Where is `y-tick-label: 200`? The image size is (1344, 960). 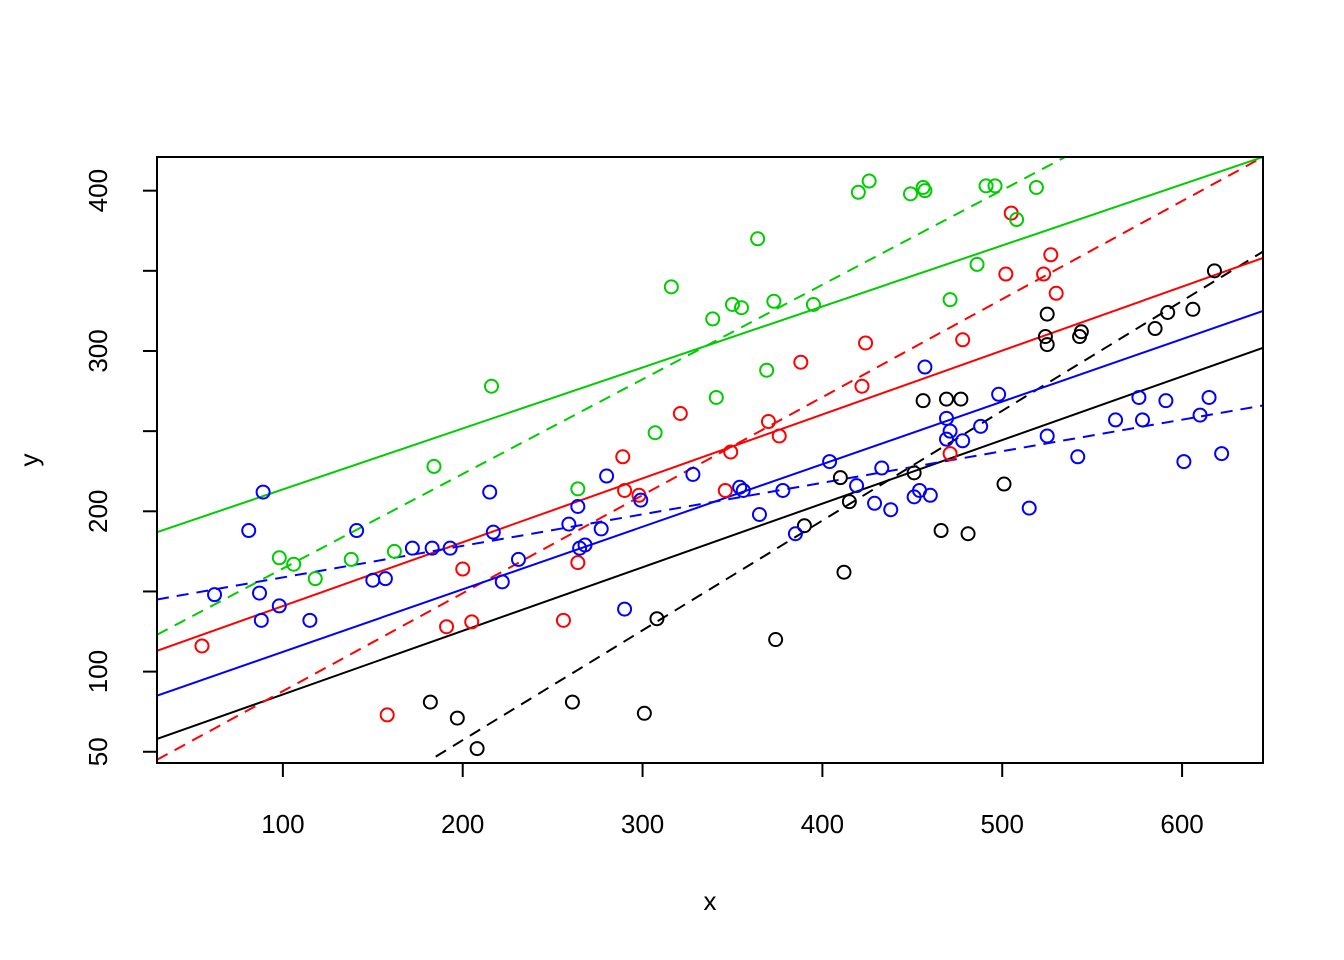
y-tick-label: 200 is located at coordinates (98, 511).